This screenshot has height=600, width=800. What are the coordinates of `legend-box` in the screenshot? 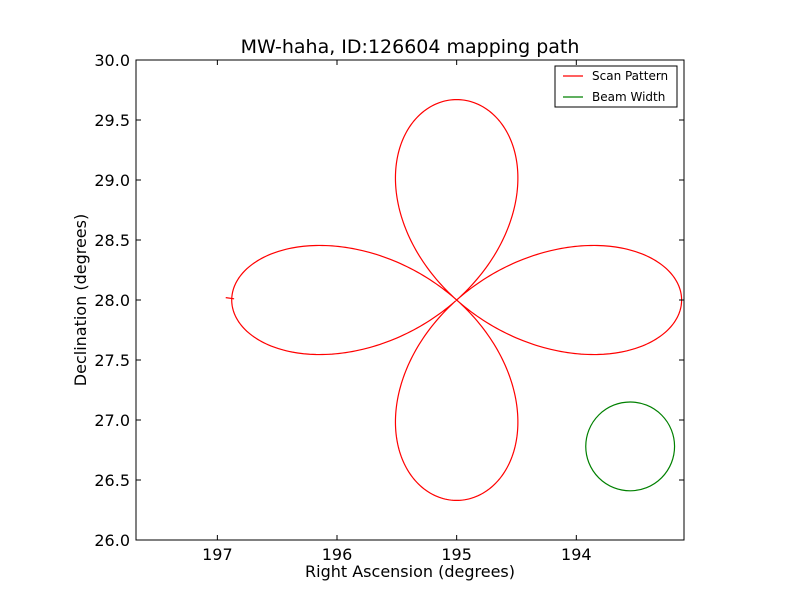 It's located at (616, 86).